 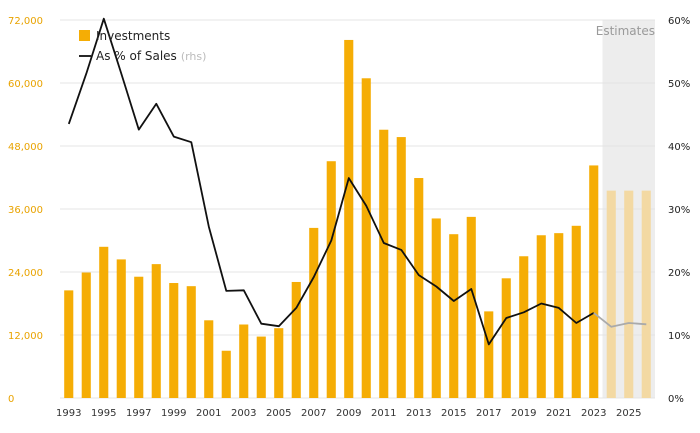 I want to click on y-left-tick-label: 60,000, so click(x=25, y=84).